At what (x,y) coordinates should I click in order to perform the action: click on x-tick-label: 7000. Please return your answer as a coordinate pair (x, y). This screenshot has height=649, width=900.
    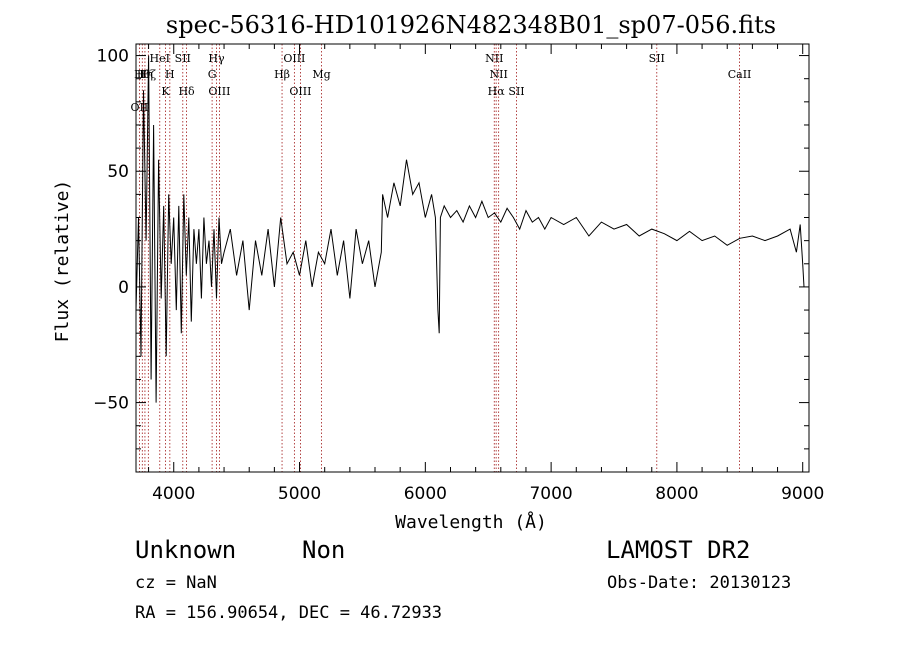
    Looking at the image, I should click on (550, 494).